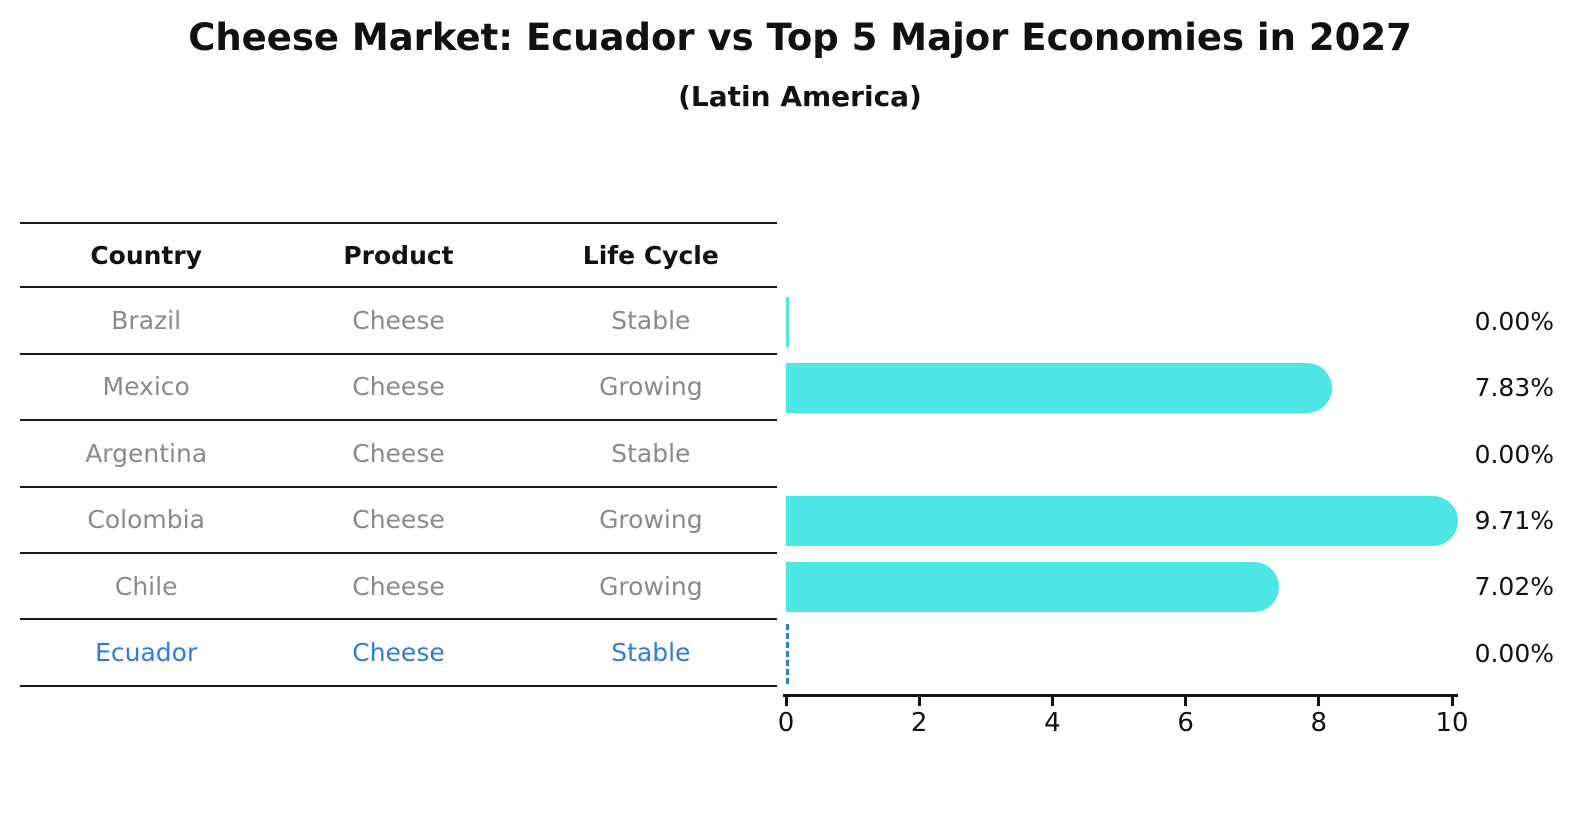  I want to click on zero-bar-brazil, so click(787, 321).